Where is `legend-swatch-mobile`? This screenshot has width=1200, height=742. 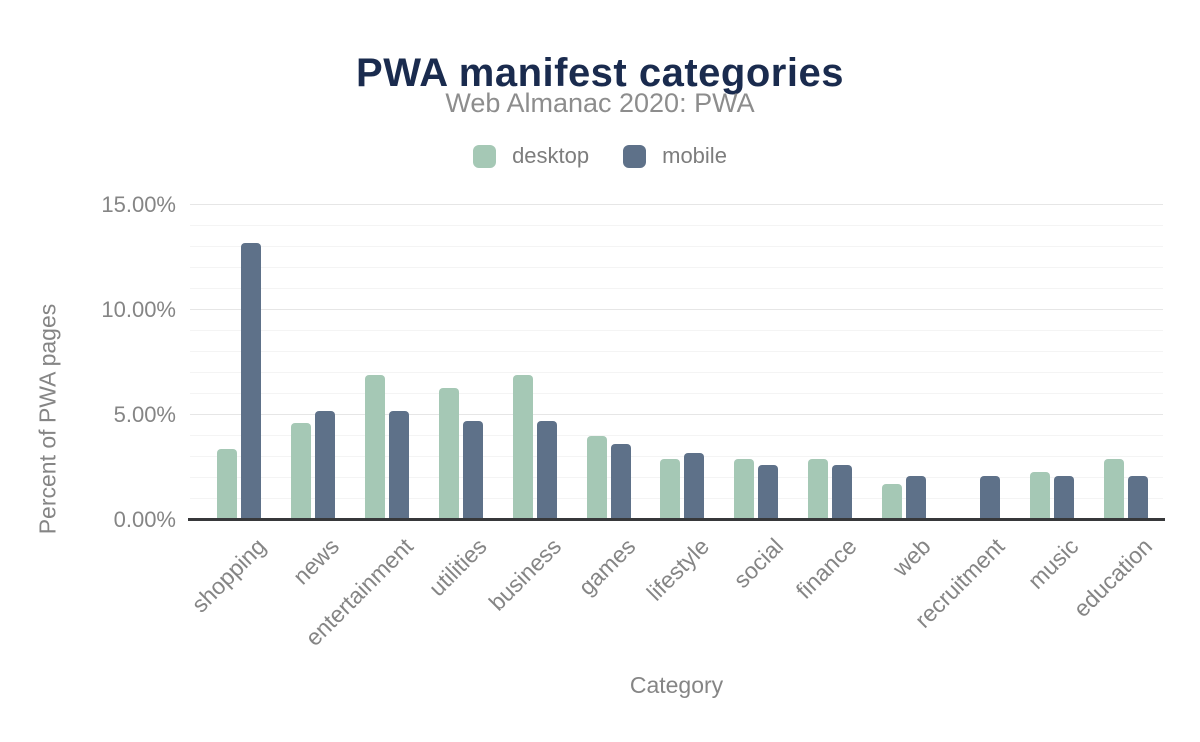 legend-swatch-mobile is located at coordinates (635, 156).